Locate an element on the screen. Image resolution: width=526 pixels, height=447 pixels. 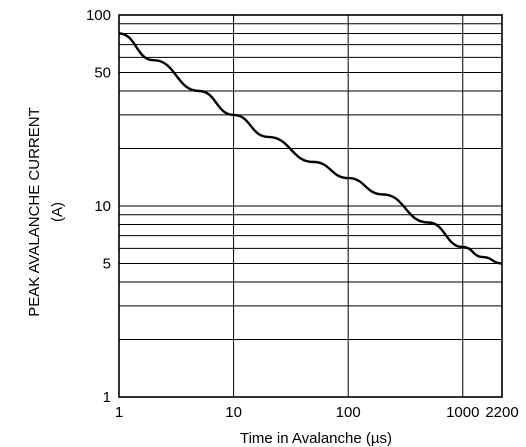
y-tick-label: 10 is located at coordinates (102, 206).